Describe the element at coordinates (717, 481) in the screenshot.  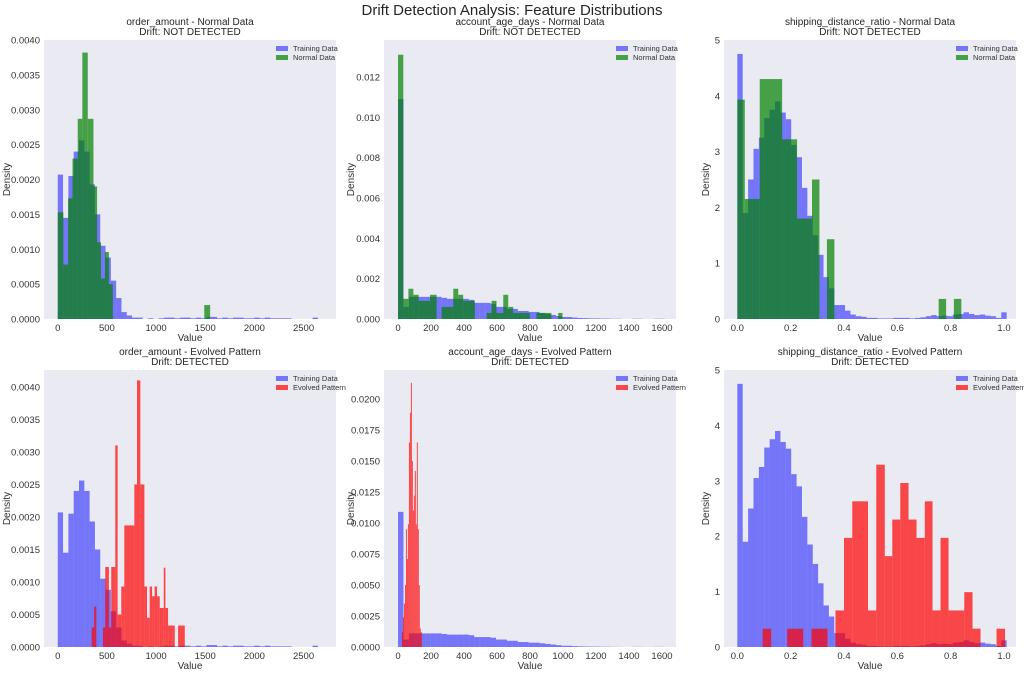
I see `y-tick-label: 3` at that location.